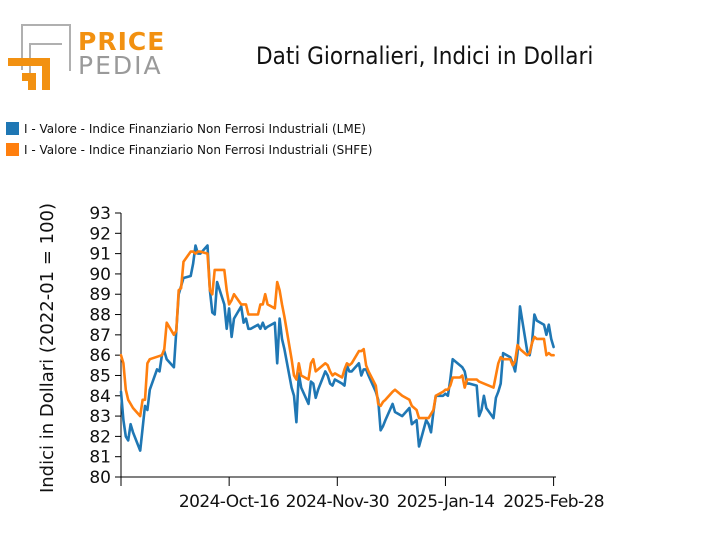 This screenshot has width=712, height=555. Describe the element at coordinates (100, 478) in the screenshot. I see `y-tick-label: 80` at that location.